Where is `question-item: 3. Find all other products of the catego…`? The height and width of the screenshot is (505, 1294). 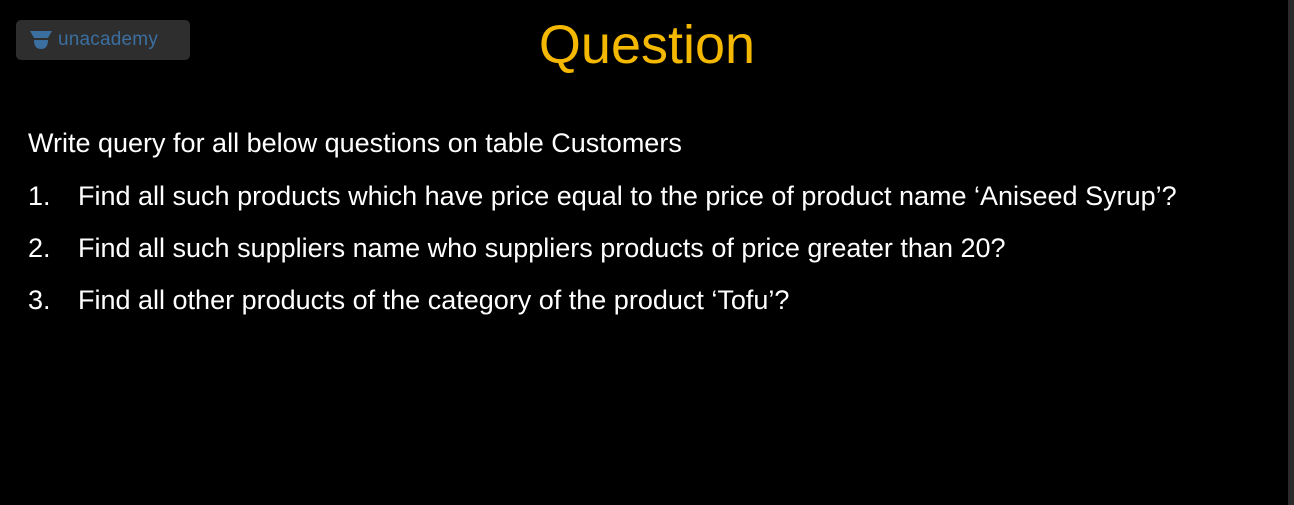 question-item: 3. Find all other products of the catego… is located at coordinates (643, 300).